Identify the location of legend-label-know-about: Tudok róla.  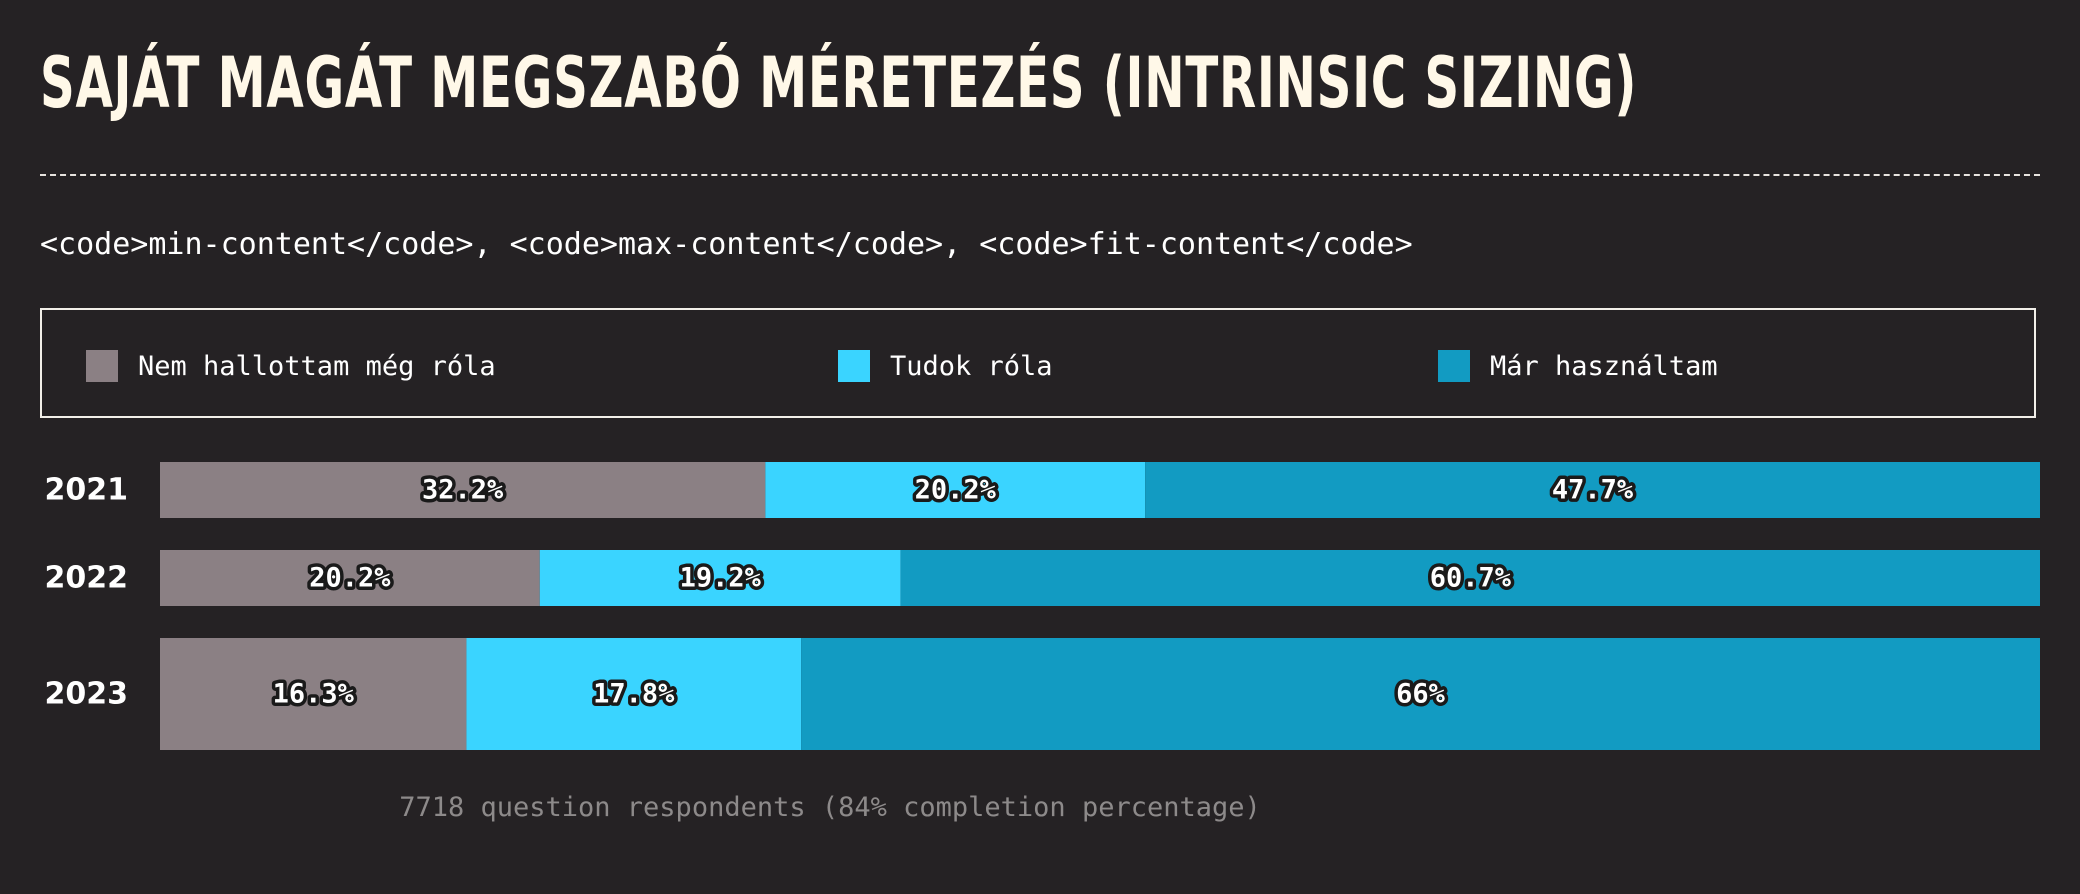
(971, 366).